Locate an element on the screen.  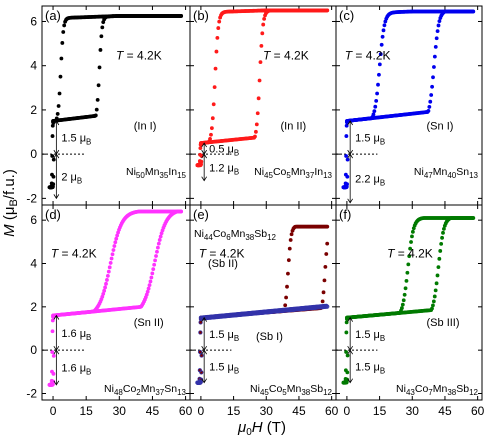
panel-letter: (c) is located at coordinates (346, 15).